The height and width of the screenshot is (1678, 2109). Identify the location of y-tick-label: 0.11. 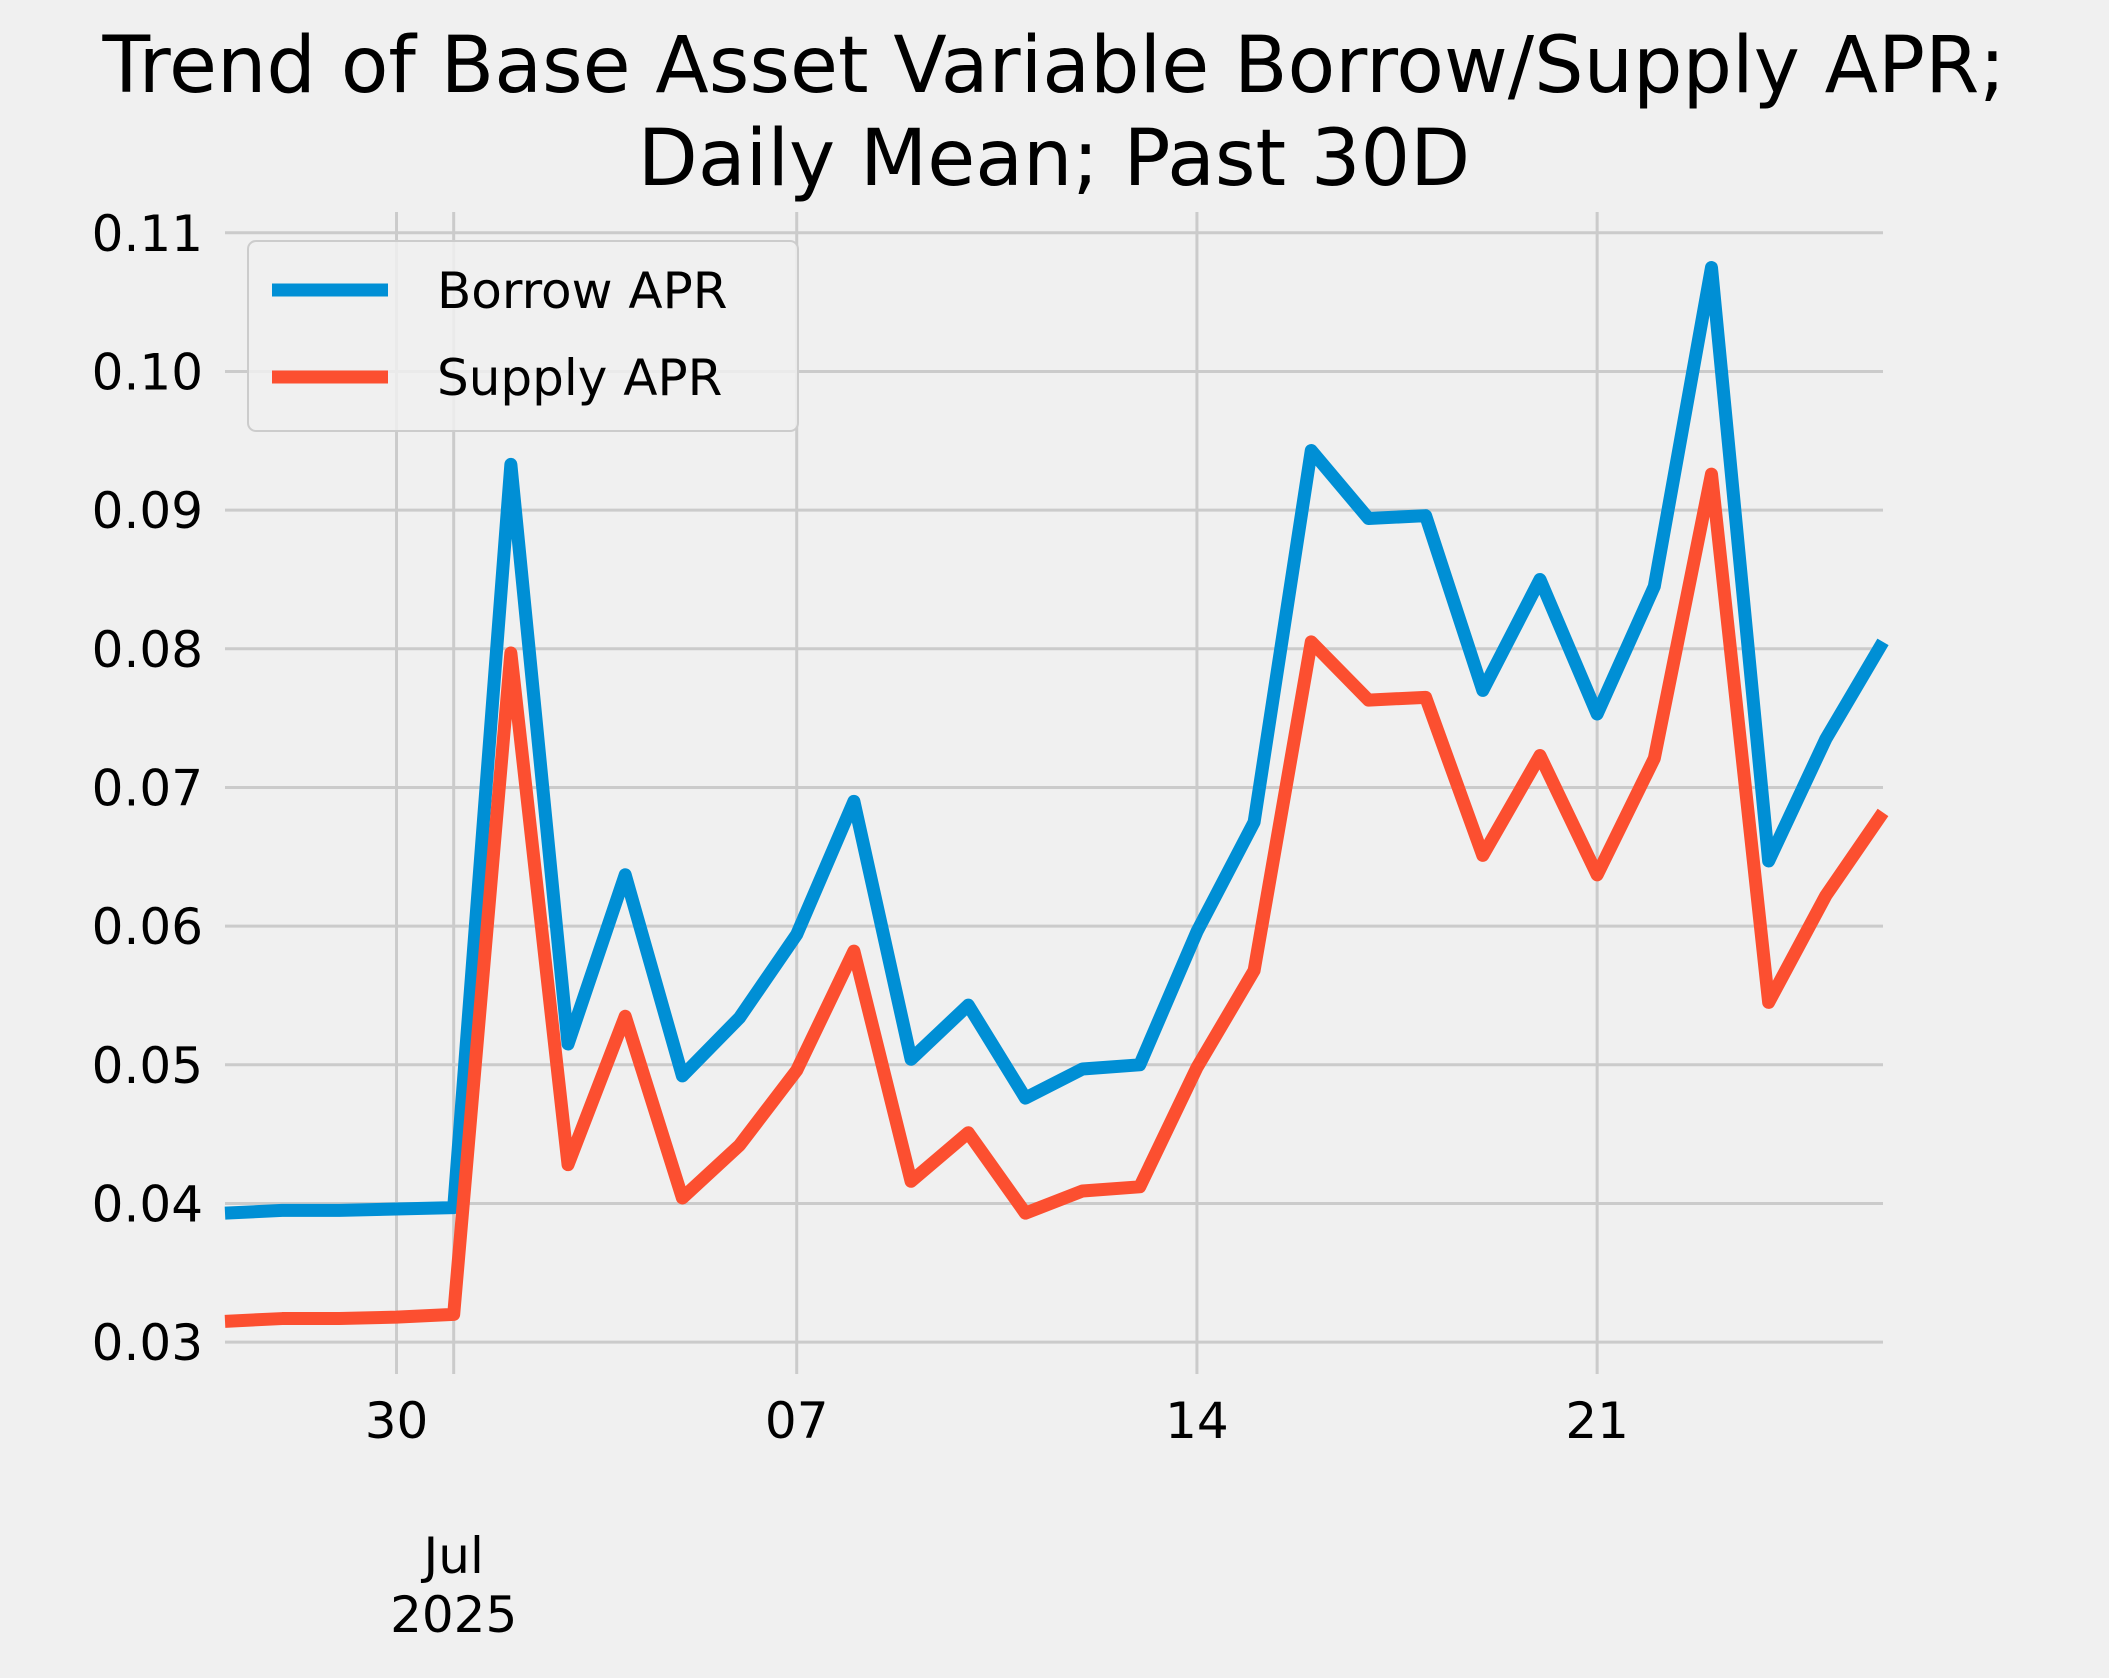
(147, 234).